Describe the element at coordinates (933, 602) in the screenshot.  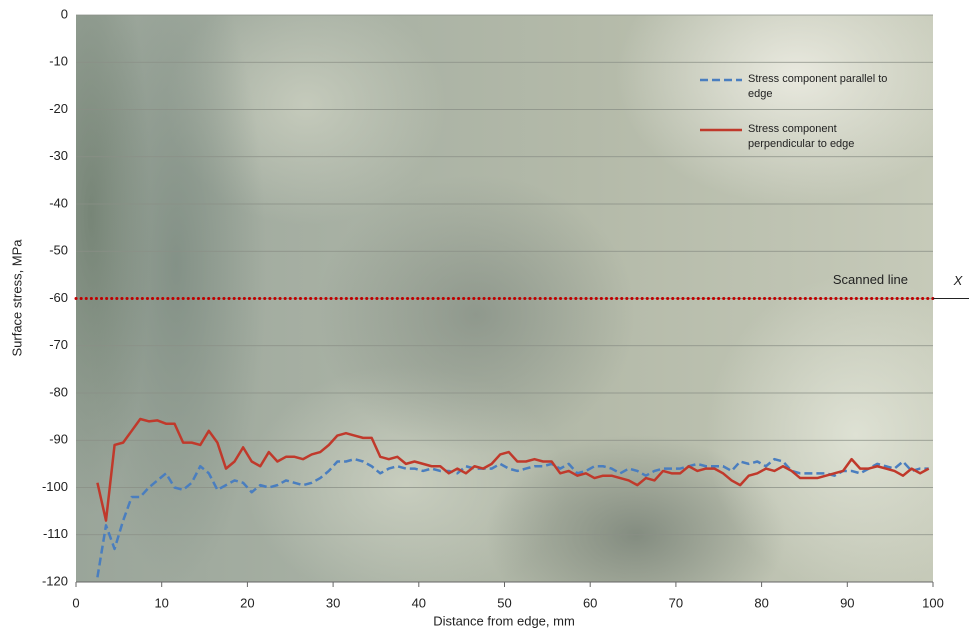
I see `x-tick-label: 100` at that location.